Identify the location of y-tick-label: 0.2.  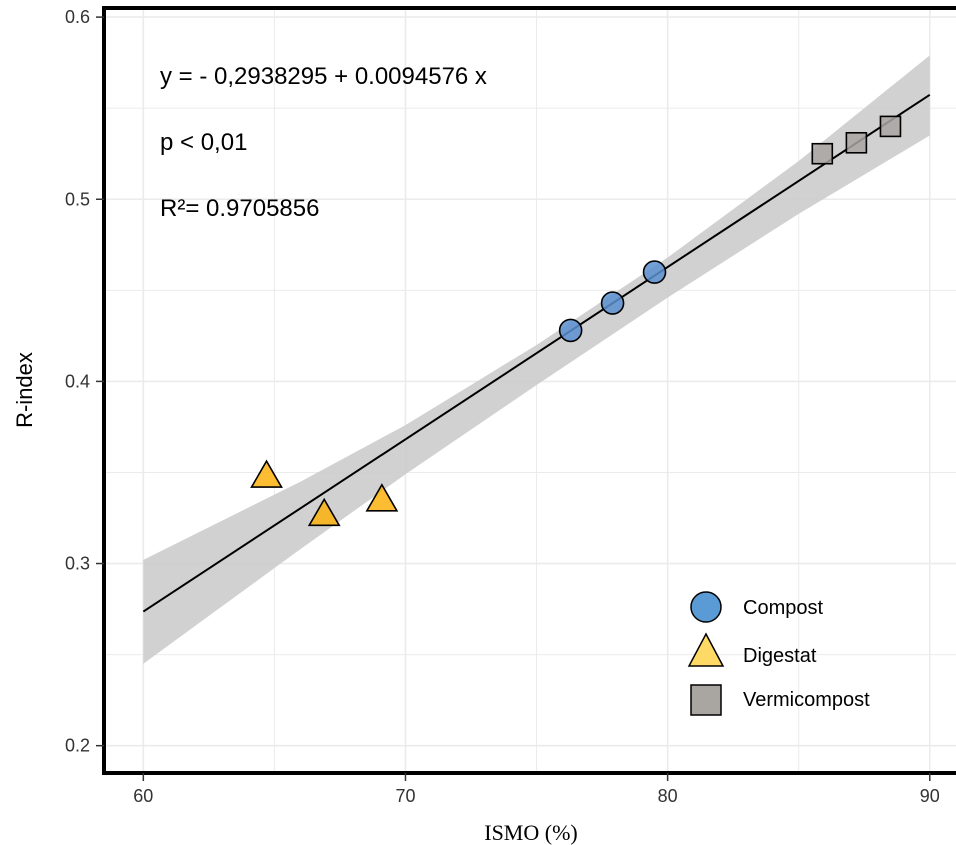
(77, 746).